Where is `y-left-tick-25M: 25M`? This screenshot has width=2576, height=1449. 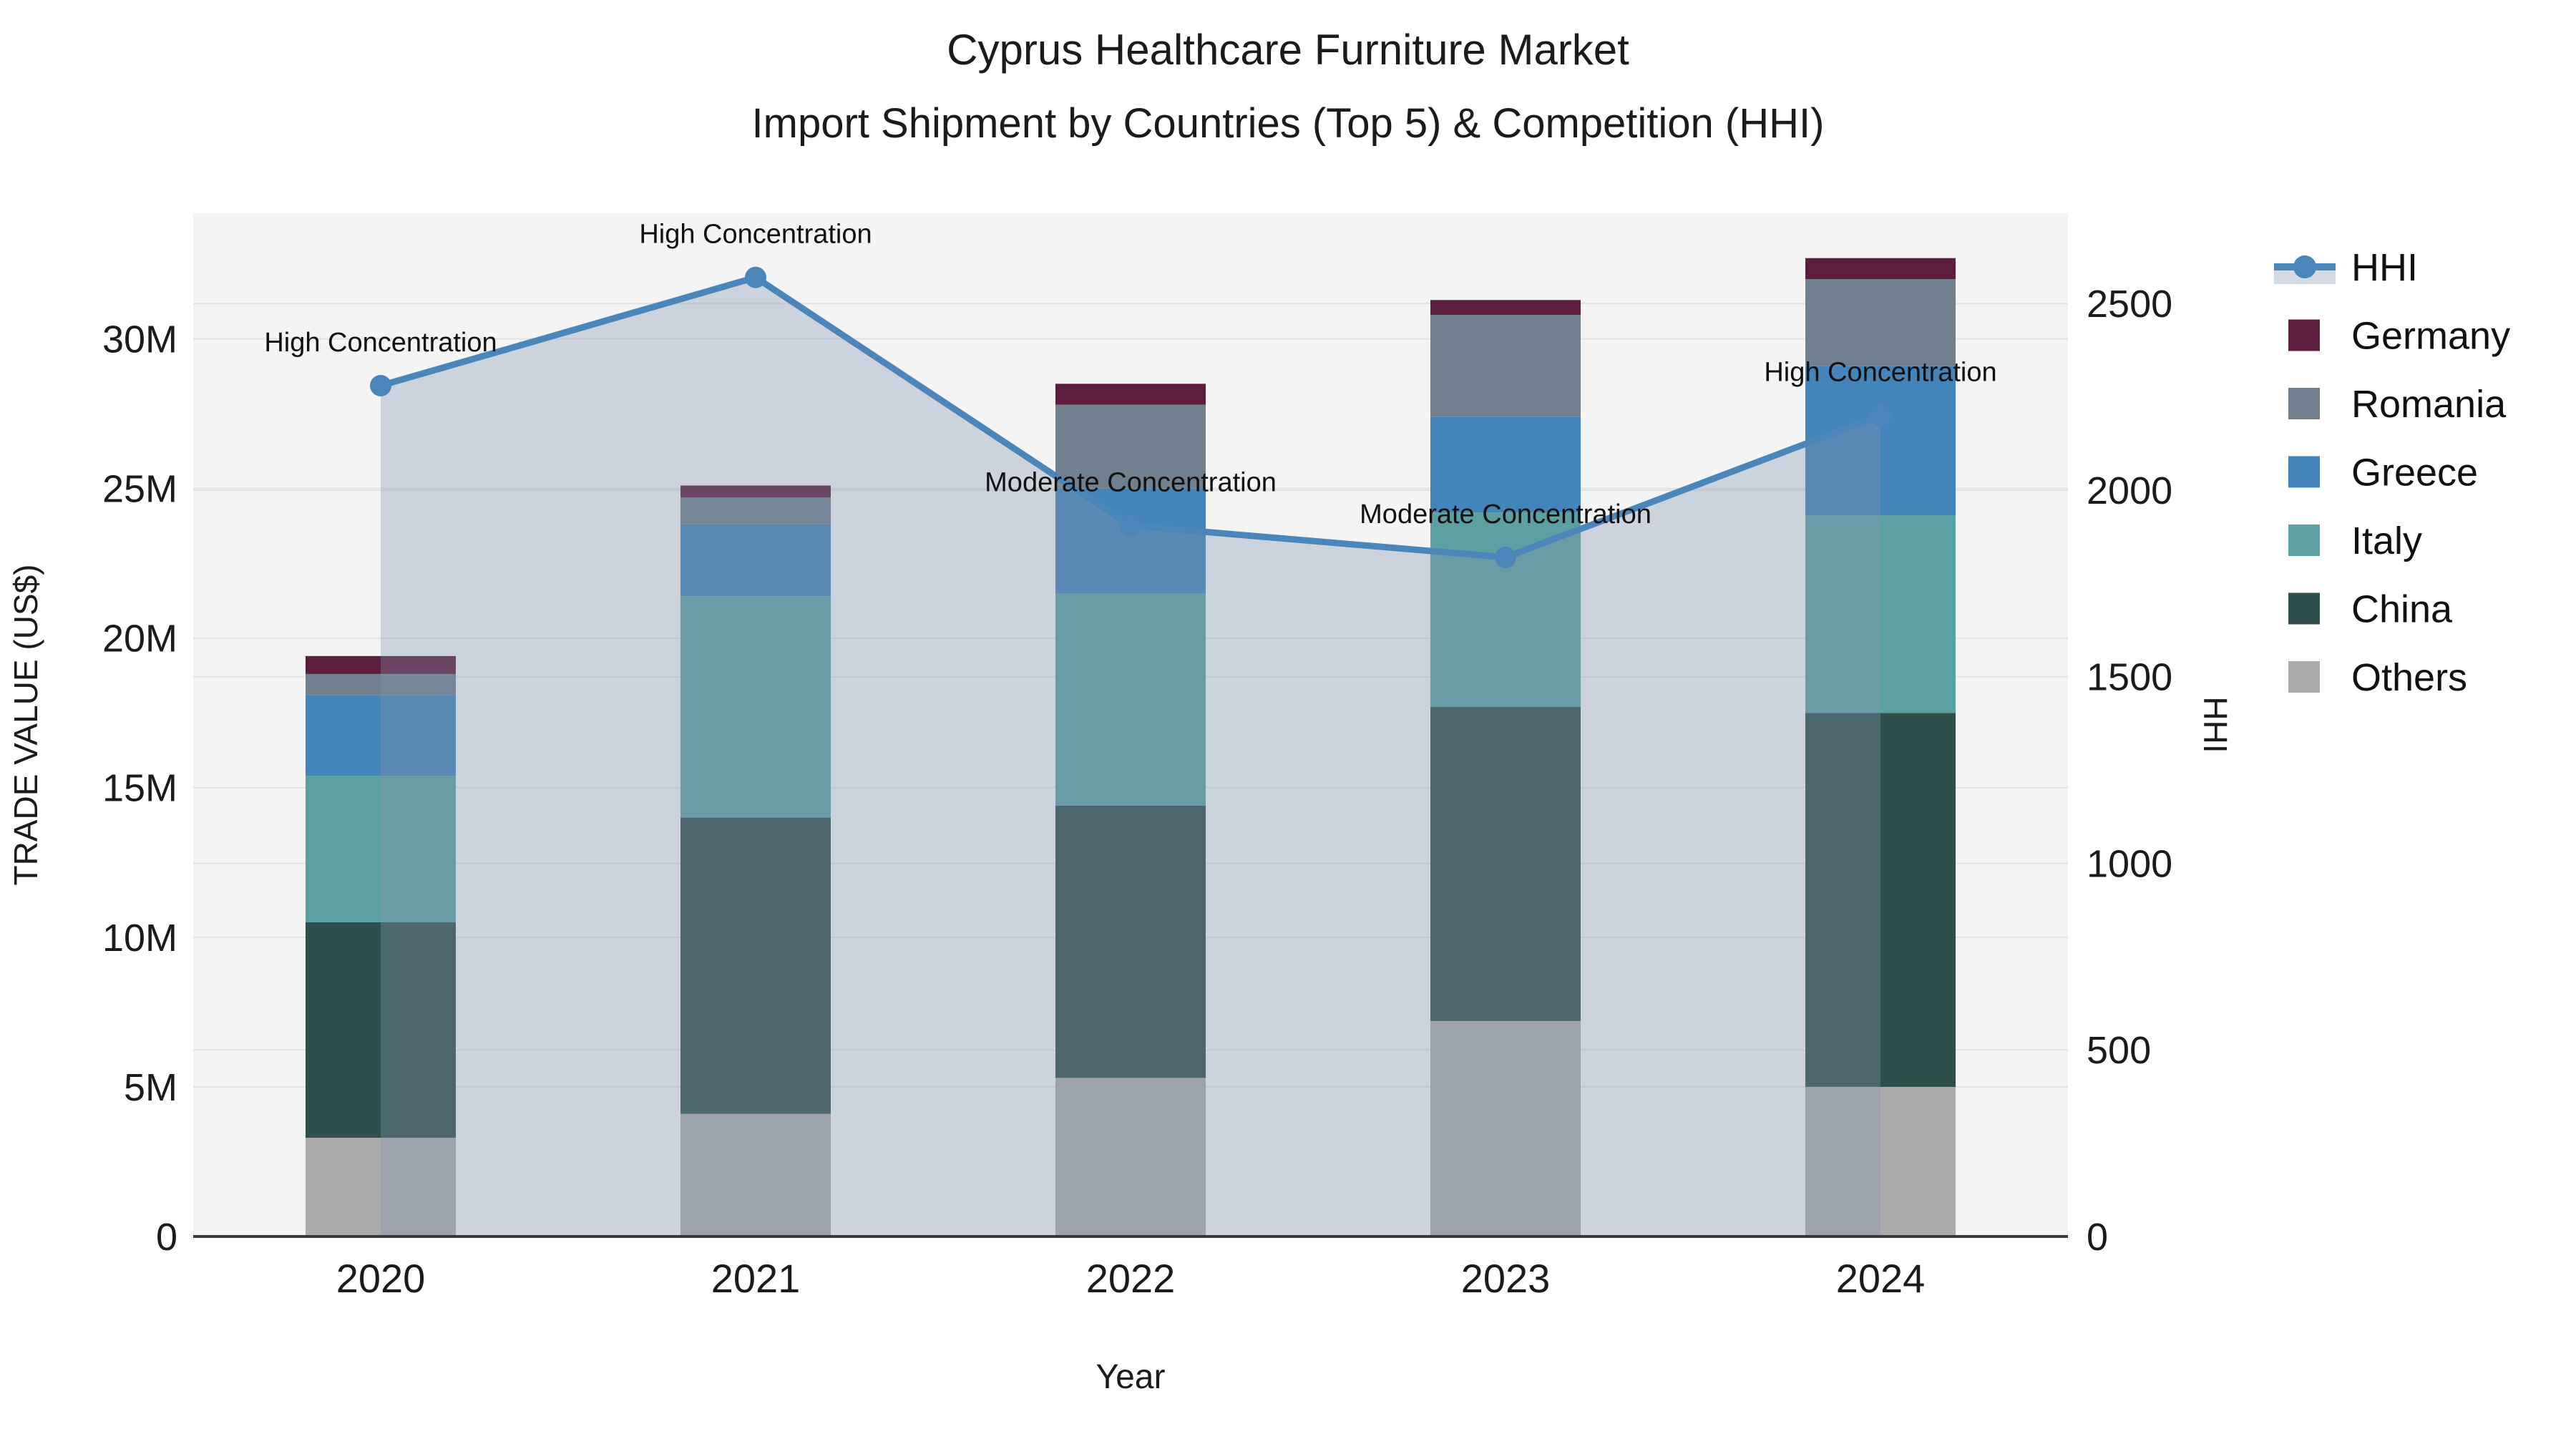
y-left-tick-25M: 25M is located at coordinates (139, 489).